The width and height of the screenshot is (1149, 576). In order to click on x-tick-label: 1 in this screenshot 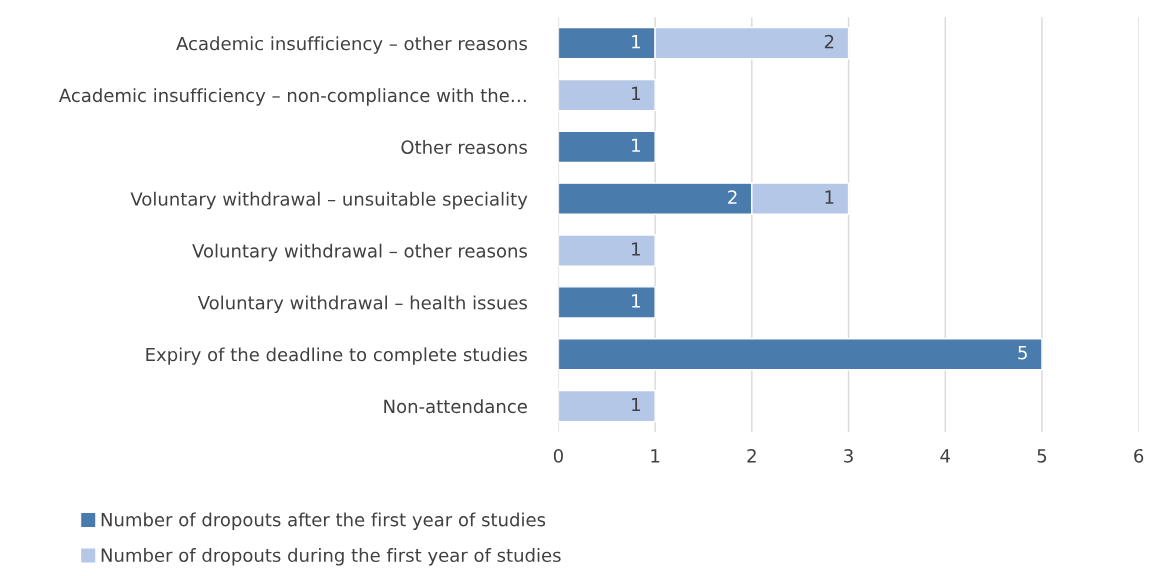, I will do `click(655, 456)`.